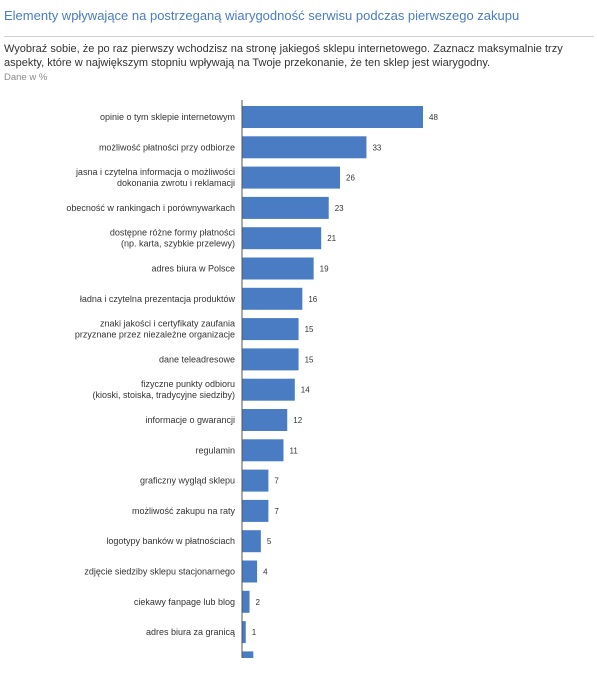 The width and height of the screenshot is (597, 675). I want to click on bar-value-label-15: 4, so click(265, 572).